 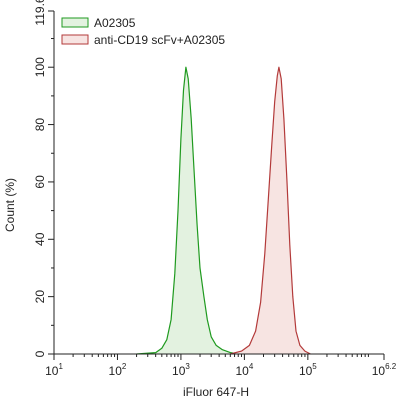 I want to click on y-tick-label: 80, so click(x=40, y=125).